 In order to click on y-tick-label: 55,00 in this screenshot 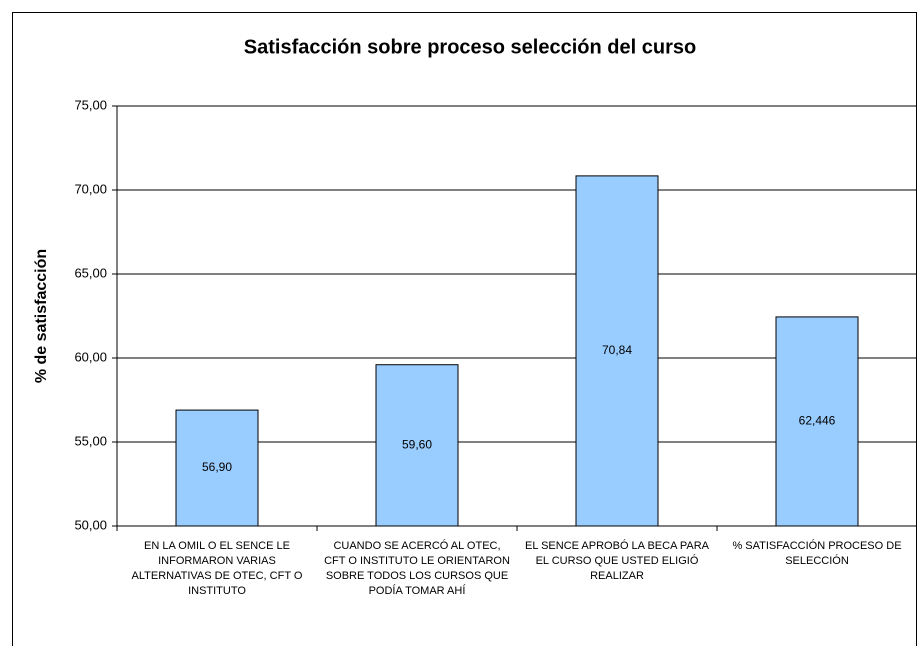, I will do `click(90, 440)`.